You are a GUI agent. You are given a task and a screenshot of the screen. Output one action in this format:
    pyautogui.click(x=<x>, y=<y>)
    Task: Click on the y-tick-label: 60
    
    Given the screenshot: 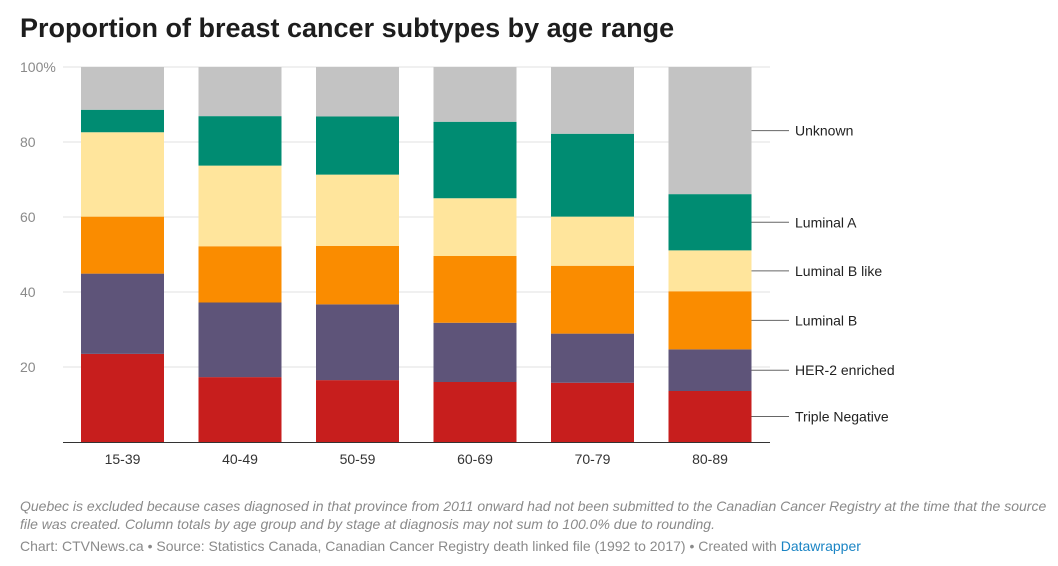 What is the action you would take?
    pyautogui.click(x=28, y=217)
    